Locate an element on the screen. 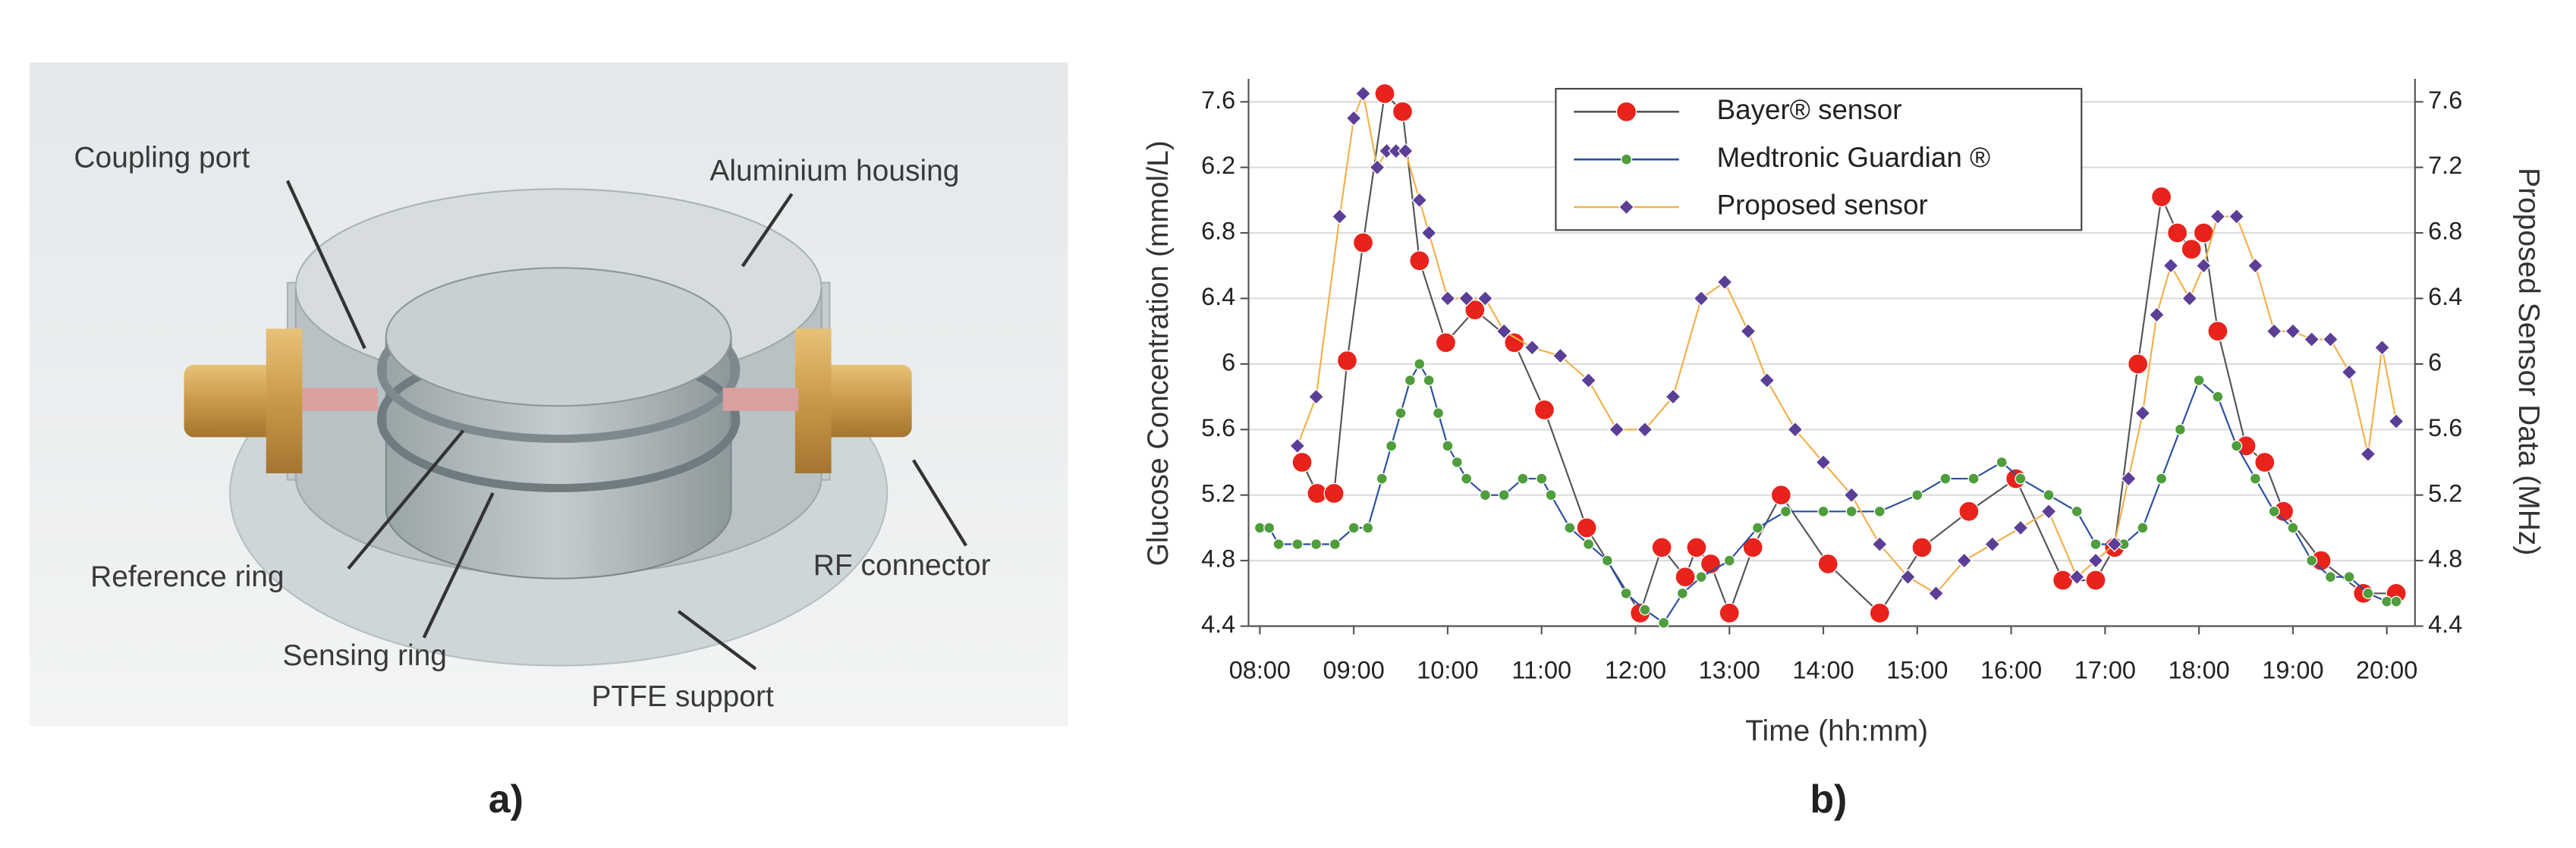 The height and width of the screenshot is (848, 2576). y-tick-label: 4.4 is located at coordinates (1218, 624).